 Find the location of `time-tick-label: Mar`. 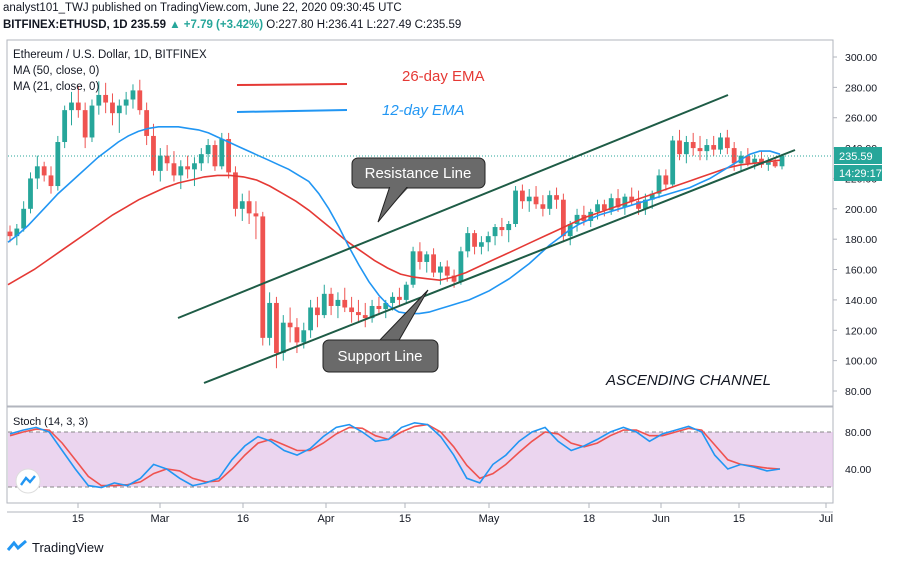

time-tick-label: Mar is located at coordinates (160, 519).